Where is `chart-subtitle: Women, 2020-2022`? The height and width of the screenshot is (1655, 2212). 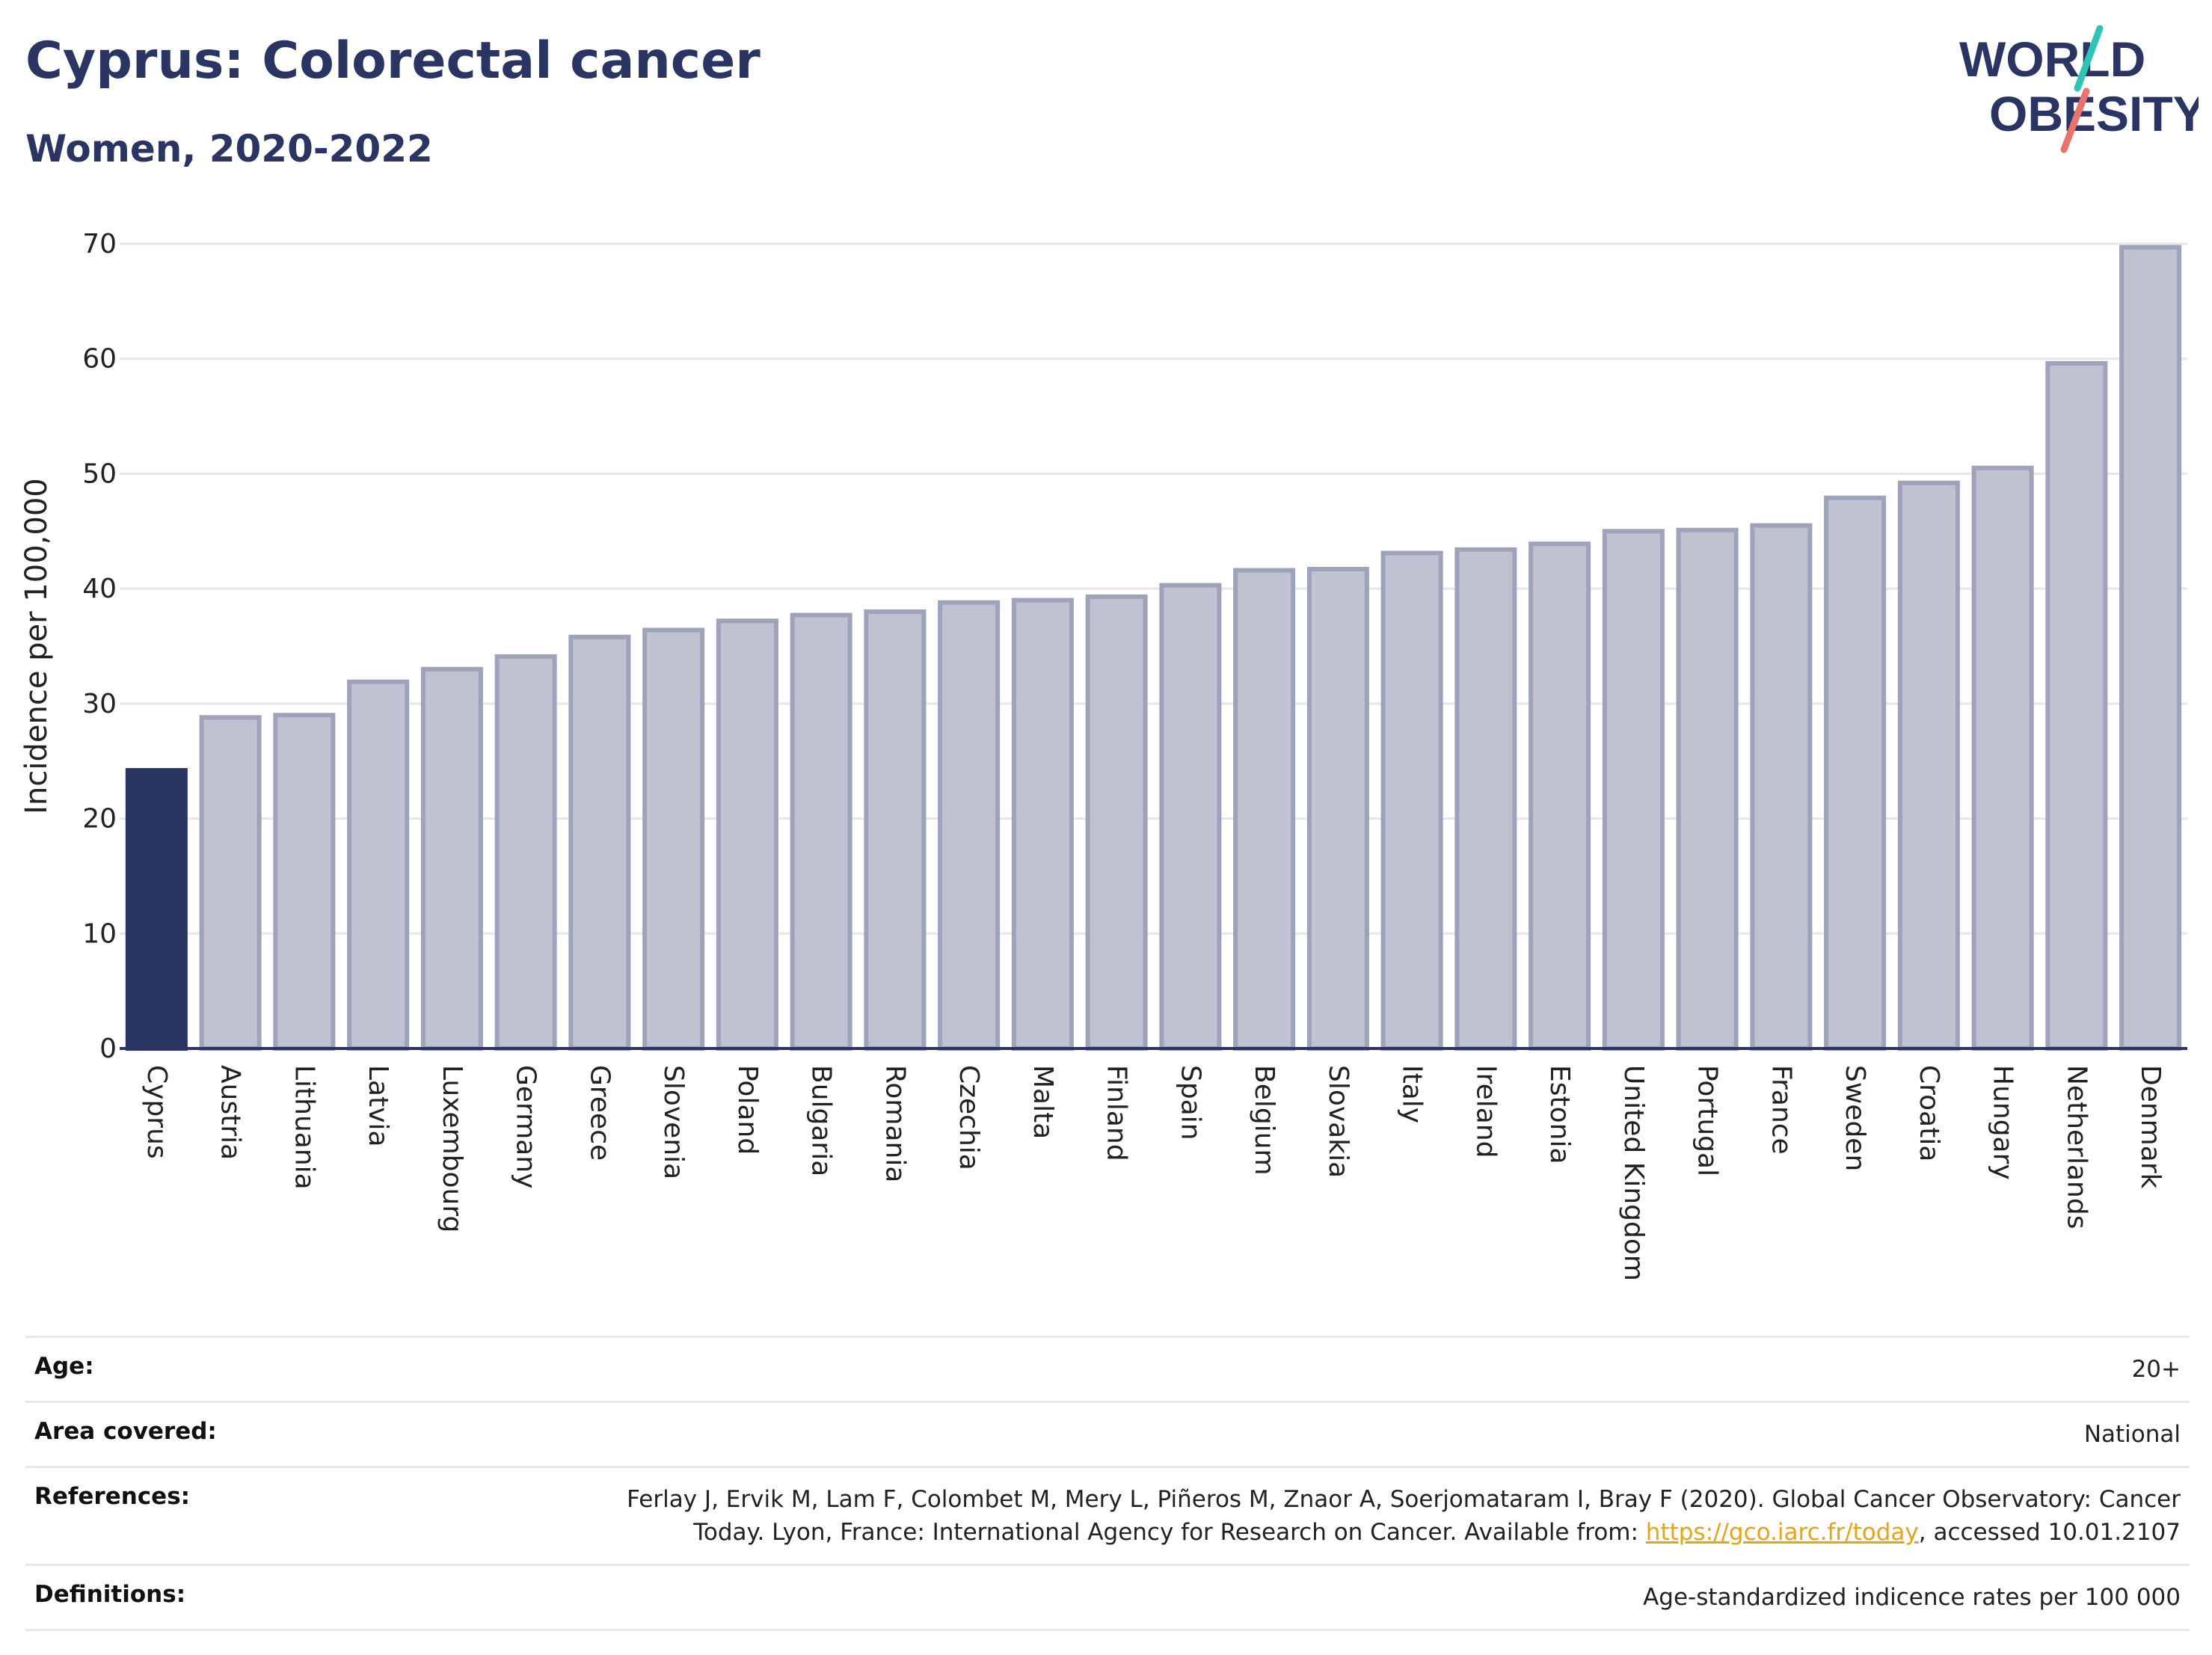 chart-subtitle: Women, 2020-2022 is located at coordinates (229, 149).